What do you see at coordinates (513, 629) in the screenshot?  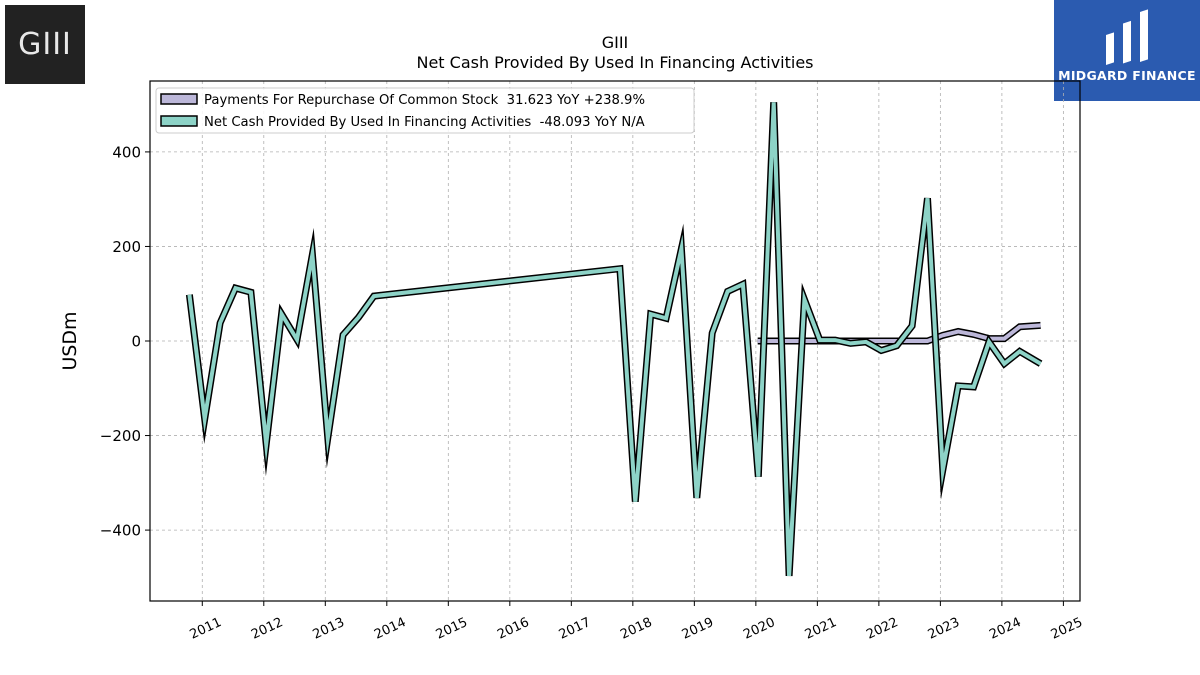 I see `x-tick-label: 2016` at bounding box center [513, 629].